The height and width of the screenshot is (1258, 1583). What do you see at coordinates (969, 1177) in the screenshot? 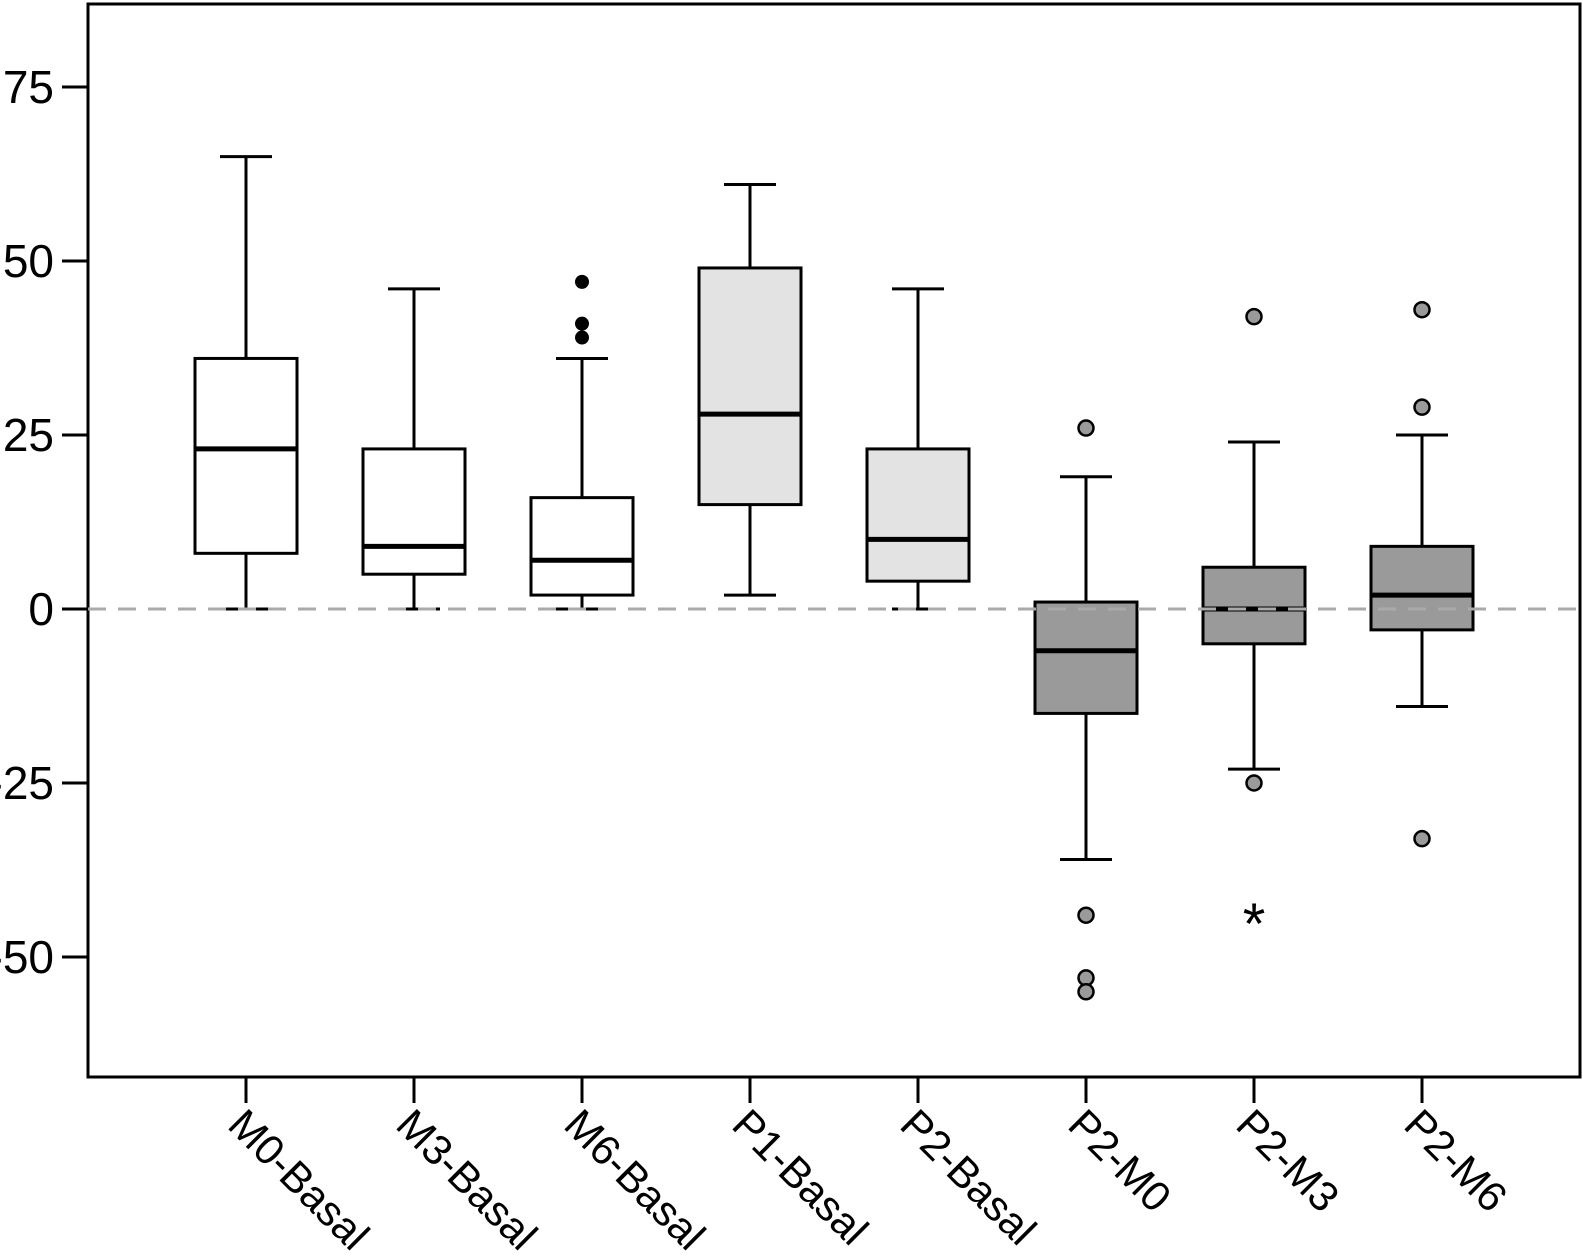
I see `x-axis-label: P2-Basal` at bounding box center [969, 1177].